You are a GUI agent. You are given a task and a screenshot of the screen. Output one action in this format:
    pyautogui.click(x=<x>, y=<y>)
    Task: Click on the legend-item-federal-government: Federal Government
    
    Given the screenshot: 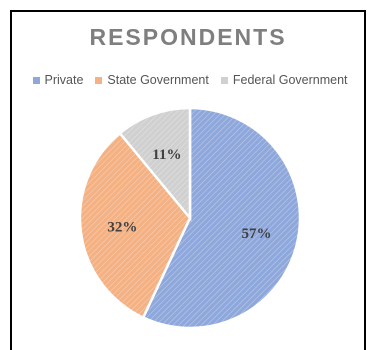 What is the action you would take?
    pyautogui.click(x=284, y=80)
    